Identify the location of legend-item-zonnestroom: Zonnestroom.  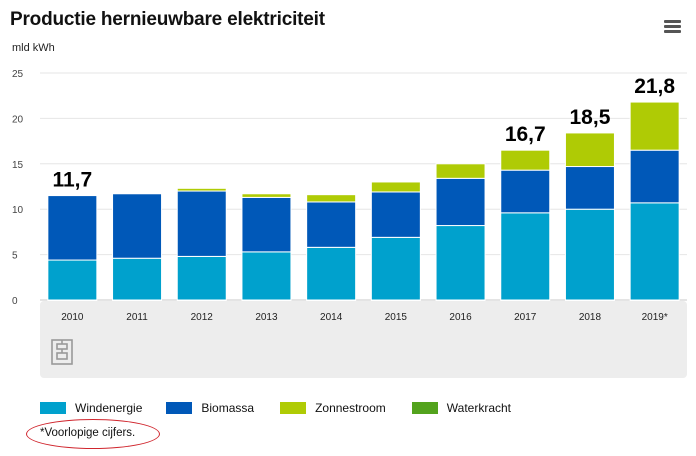
(333, 408).